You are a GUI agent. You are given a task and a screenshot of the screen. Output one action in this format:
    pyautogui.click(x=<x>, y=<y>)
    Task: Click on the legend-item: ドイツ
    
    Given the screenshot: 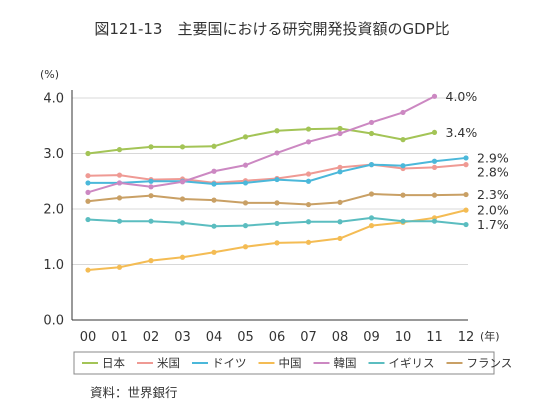 What is the action you would take?
    pyautogui.click(x=219, y=363)
    